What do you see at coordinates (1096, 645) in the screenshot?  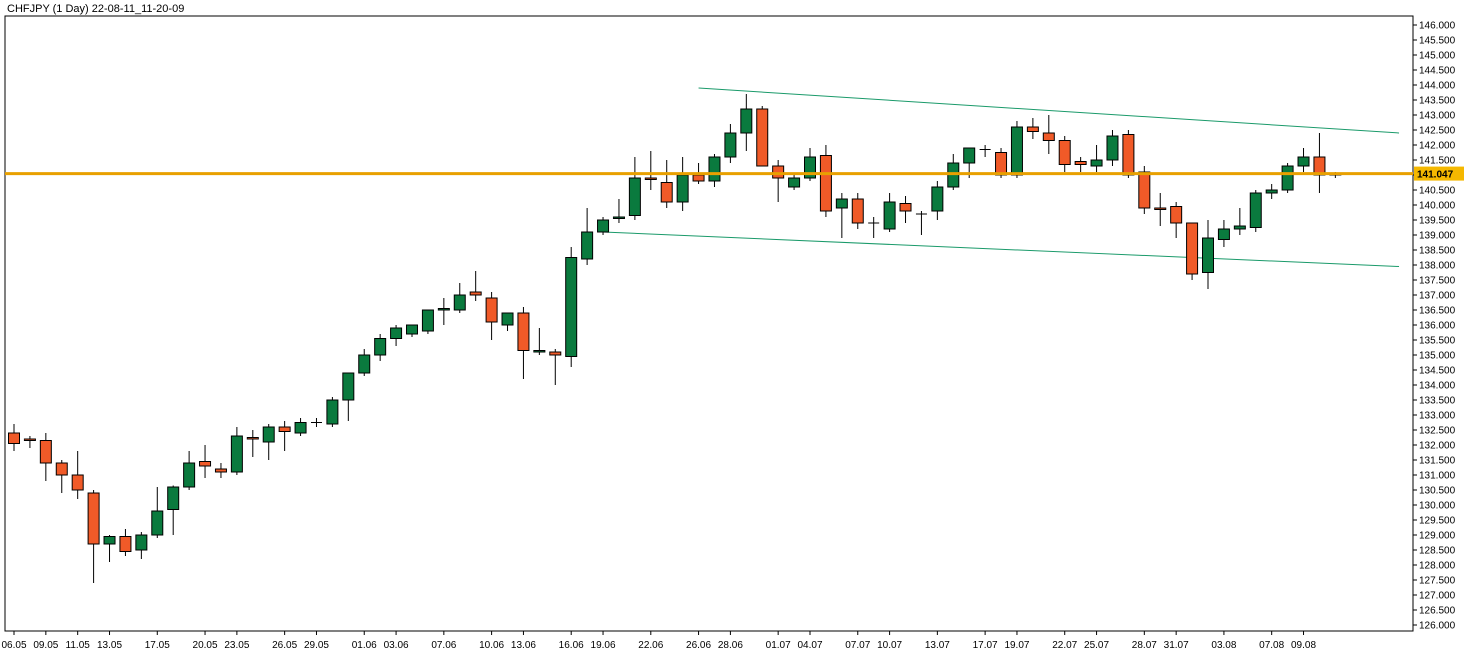 I see `x-tick-label: 25.07` at bounding box center [1096, 645].